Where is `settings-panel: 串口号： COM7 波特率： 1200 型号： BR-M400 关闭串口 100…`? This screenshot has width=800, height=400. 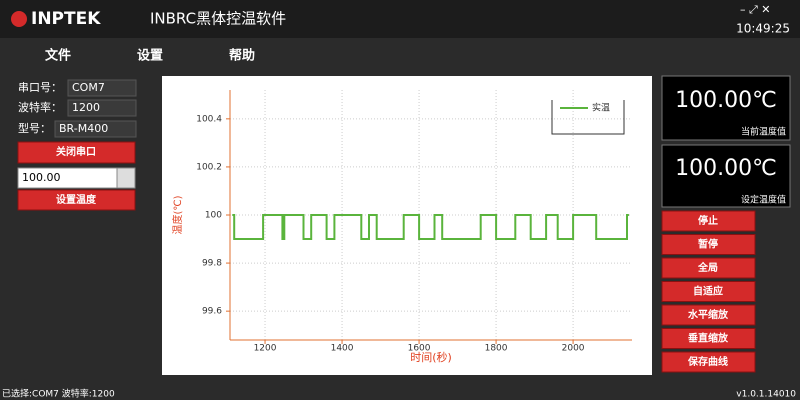
settings-panel: 串口号： COM7 波特率： 1200 型号： BR-M400 关闭串口 100… is located at coordinates (77, 145).